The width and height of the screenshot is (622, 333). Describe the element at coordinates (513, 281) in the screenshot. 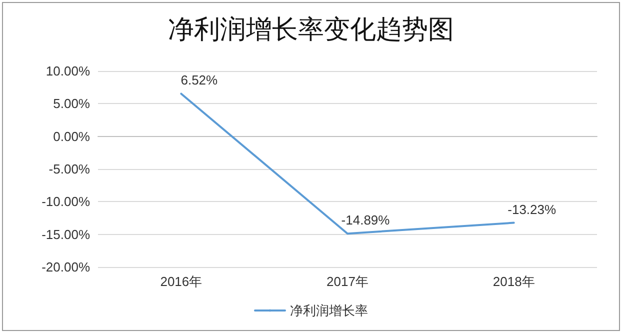

I see `x-tick-label: 2018年` at that location.